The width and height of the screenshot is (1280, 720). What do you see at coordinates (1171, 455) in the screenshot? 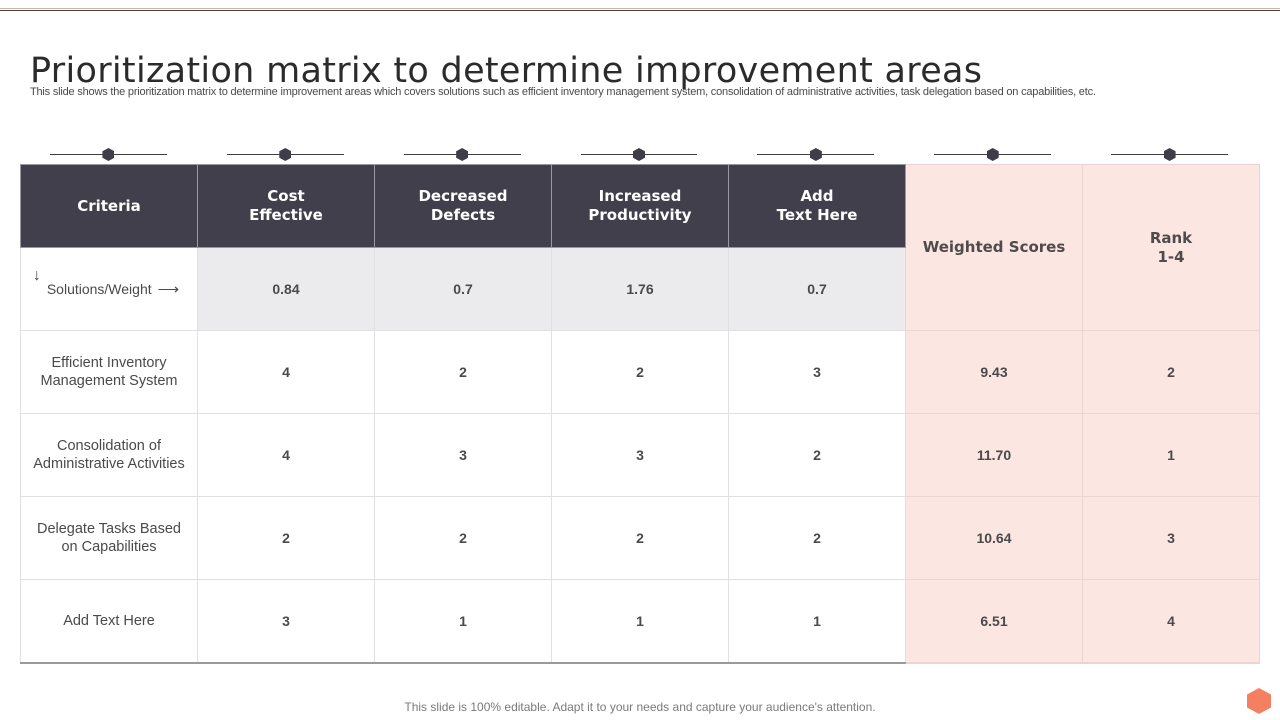
I see `rank-cell: 1` at bounding box center [1171, 455].